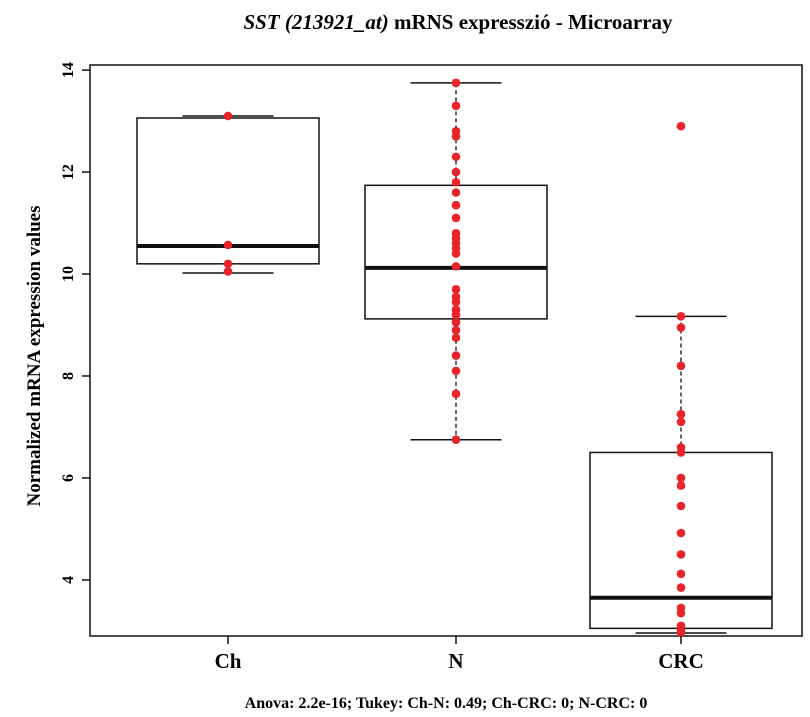 The width and height of the screenshot is (810, 717). What do you see at coordinates (228, 191) in the screenshot?
I see `box-ch` at bounding box center [228, 191].